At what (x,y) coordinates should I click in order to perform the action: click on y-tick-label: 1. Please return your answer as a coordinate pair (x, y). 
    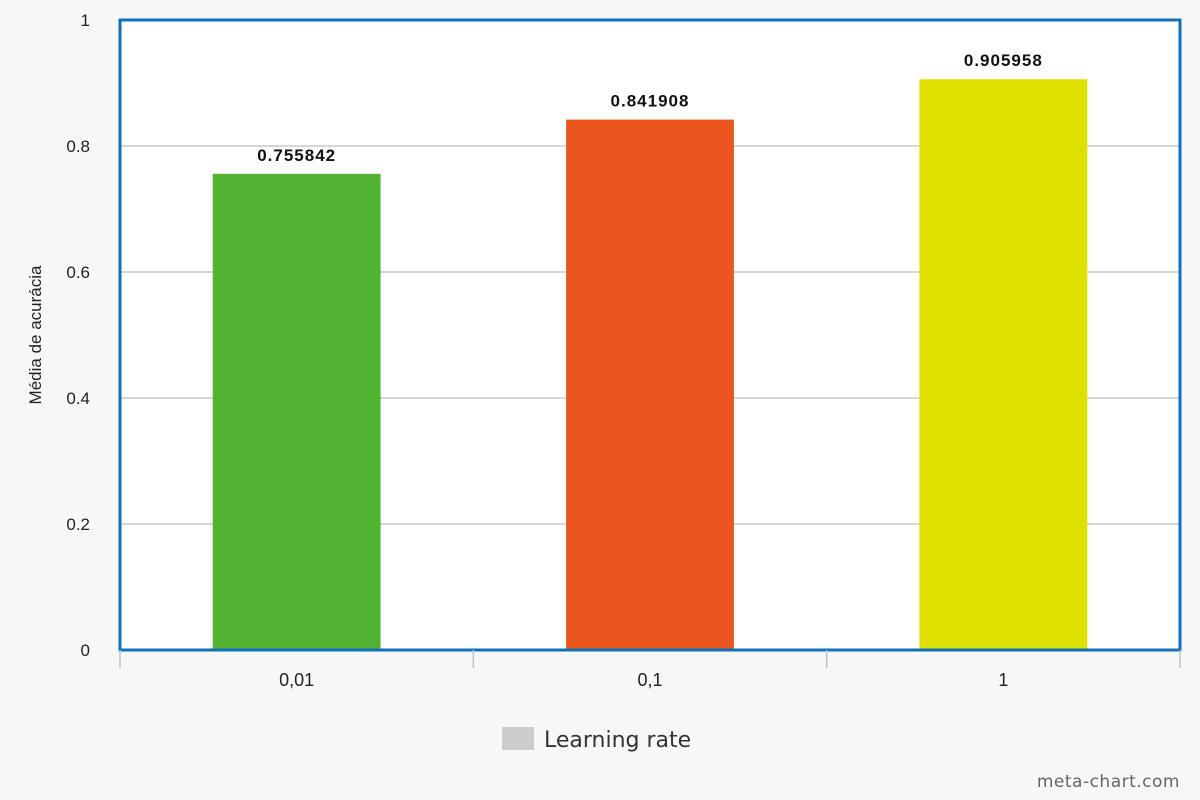
    Looking at the image, I should click on (85, 20).